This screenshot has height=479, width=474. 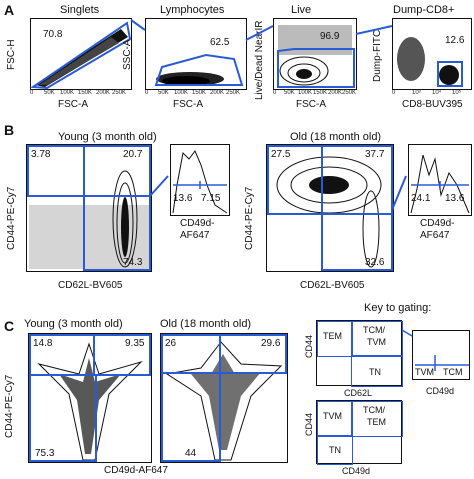 What do you see at coordinates (45, 453) in the screenshot?
I see `c-young-value-bl: 75.3` at bounding box center [45, 453].